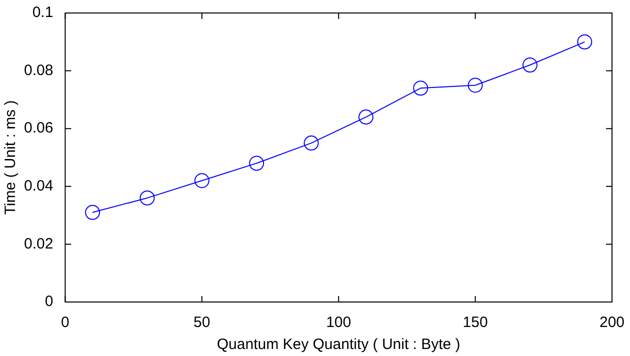 This screenshot has width=630, height=356. Describe the element at coordinates (339, 323) in the screenshot. I see `x-tick-label: 100` at that location.